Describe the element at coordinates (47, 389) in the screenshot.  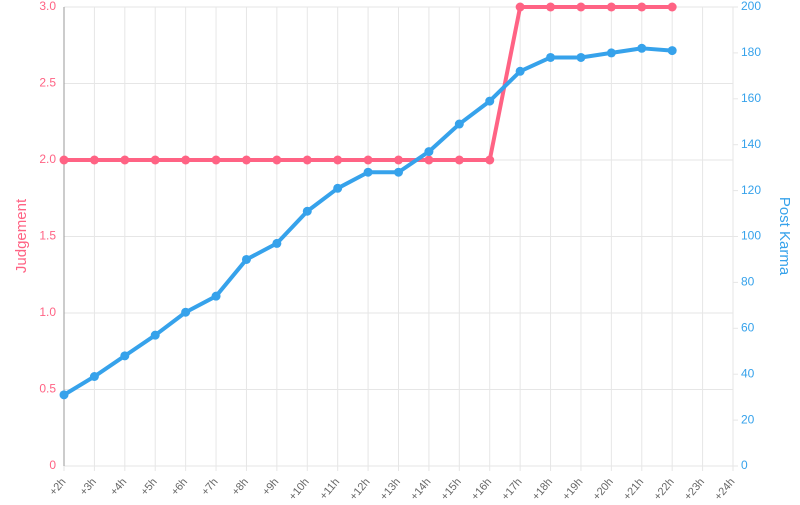
I see `y-tick-label: 0.5` at that location.